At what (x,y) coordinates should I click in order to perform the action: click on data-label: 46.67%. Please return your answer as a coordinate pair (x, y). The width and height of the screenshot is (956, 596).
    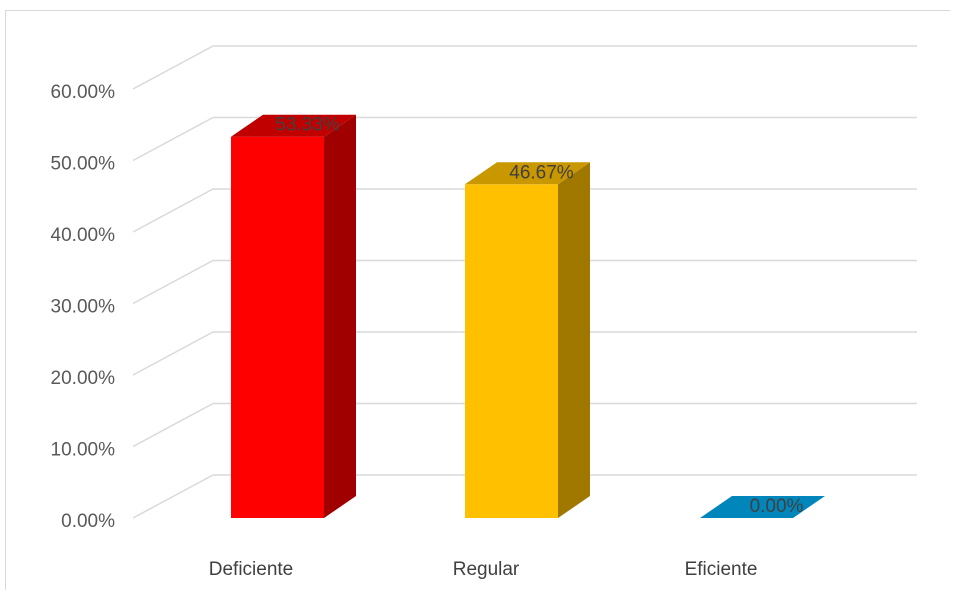
    Looking at the image, I should click on (541, 172).